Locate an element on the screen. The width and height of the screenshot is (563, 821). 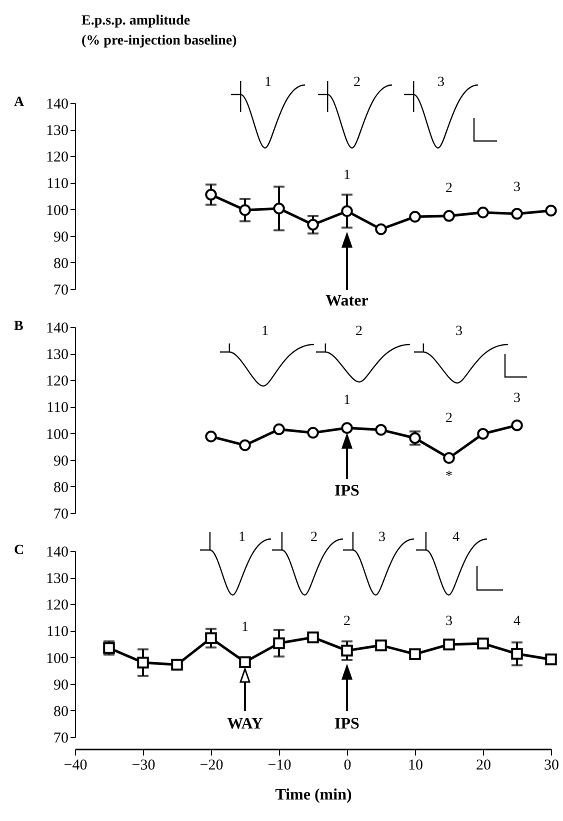
x-tick-label: 10 is located at coordinates (415, 766).